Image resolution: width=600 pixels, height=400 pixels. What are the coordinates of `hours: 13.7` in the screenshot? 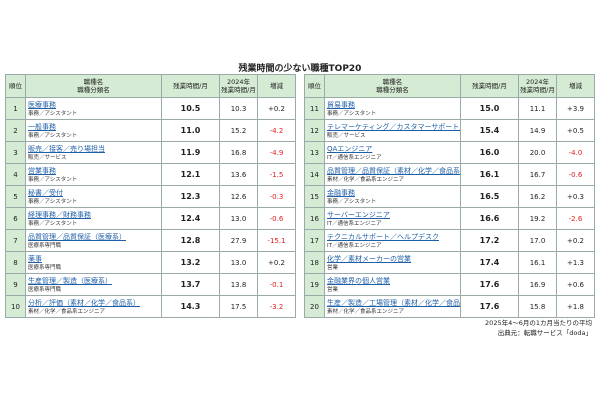 It's located at (190, 284).